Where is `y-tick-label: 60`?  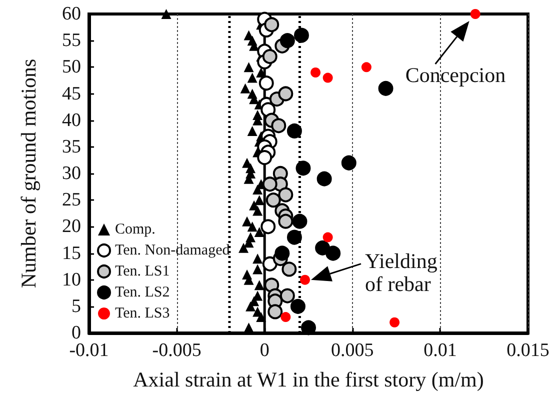
y-tick-label: 60 is located at coordinates (71, 14).